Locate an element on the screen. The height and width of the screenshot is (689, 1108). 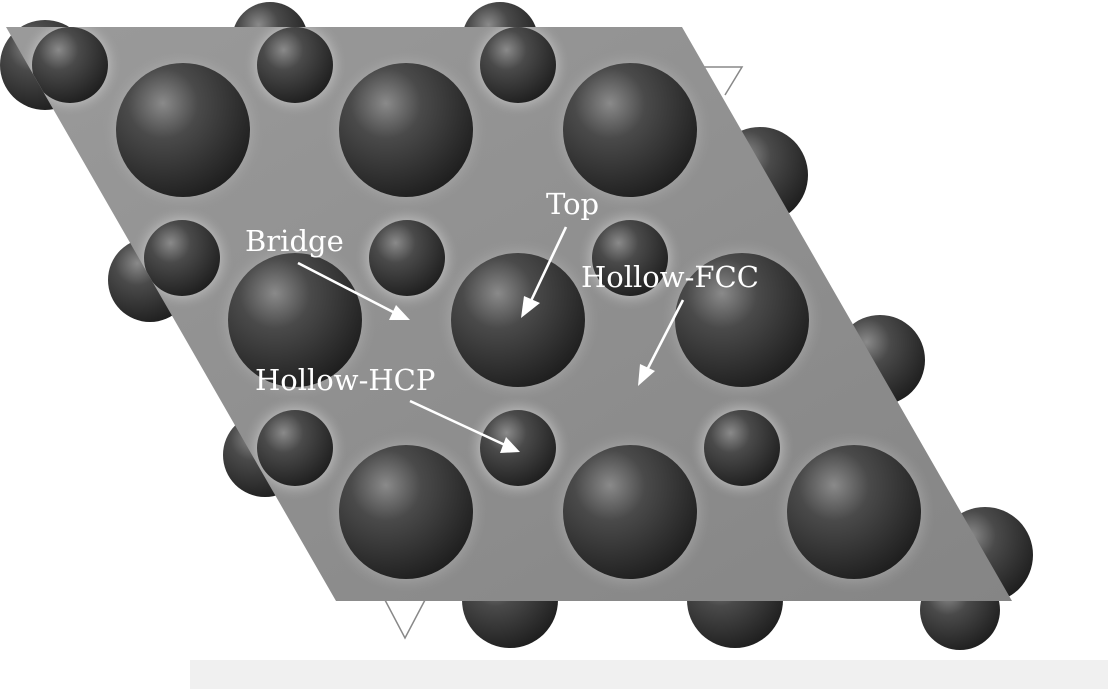
arrow-bridge is located at coordinates (353, 290).